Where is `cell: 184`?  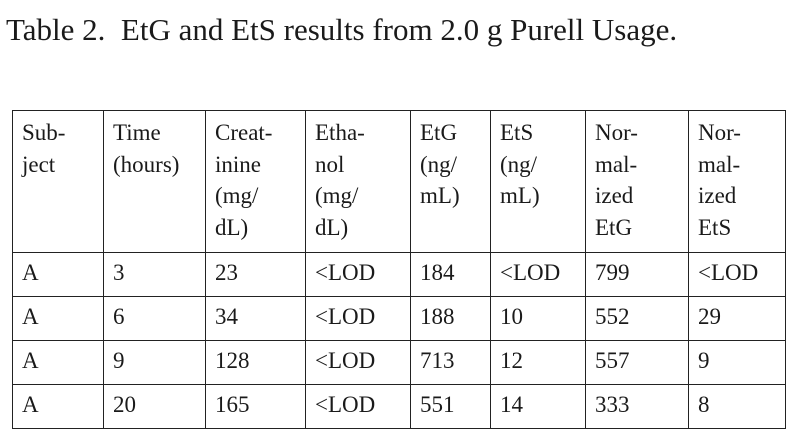
cell: 184 is located at coordinates (450, 274).